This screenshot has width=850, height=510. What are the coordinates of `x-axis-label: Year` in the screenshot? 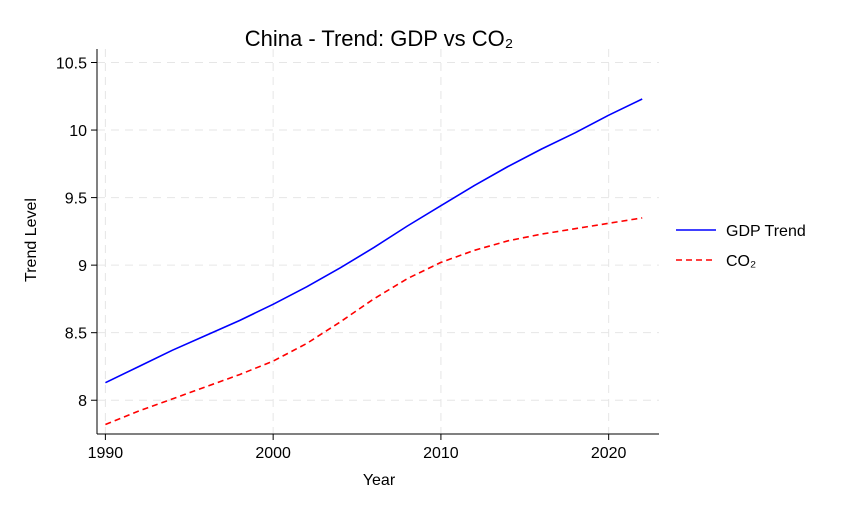 It's located at (379, 480).